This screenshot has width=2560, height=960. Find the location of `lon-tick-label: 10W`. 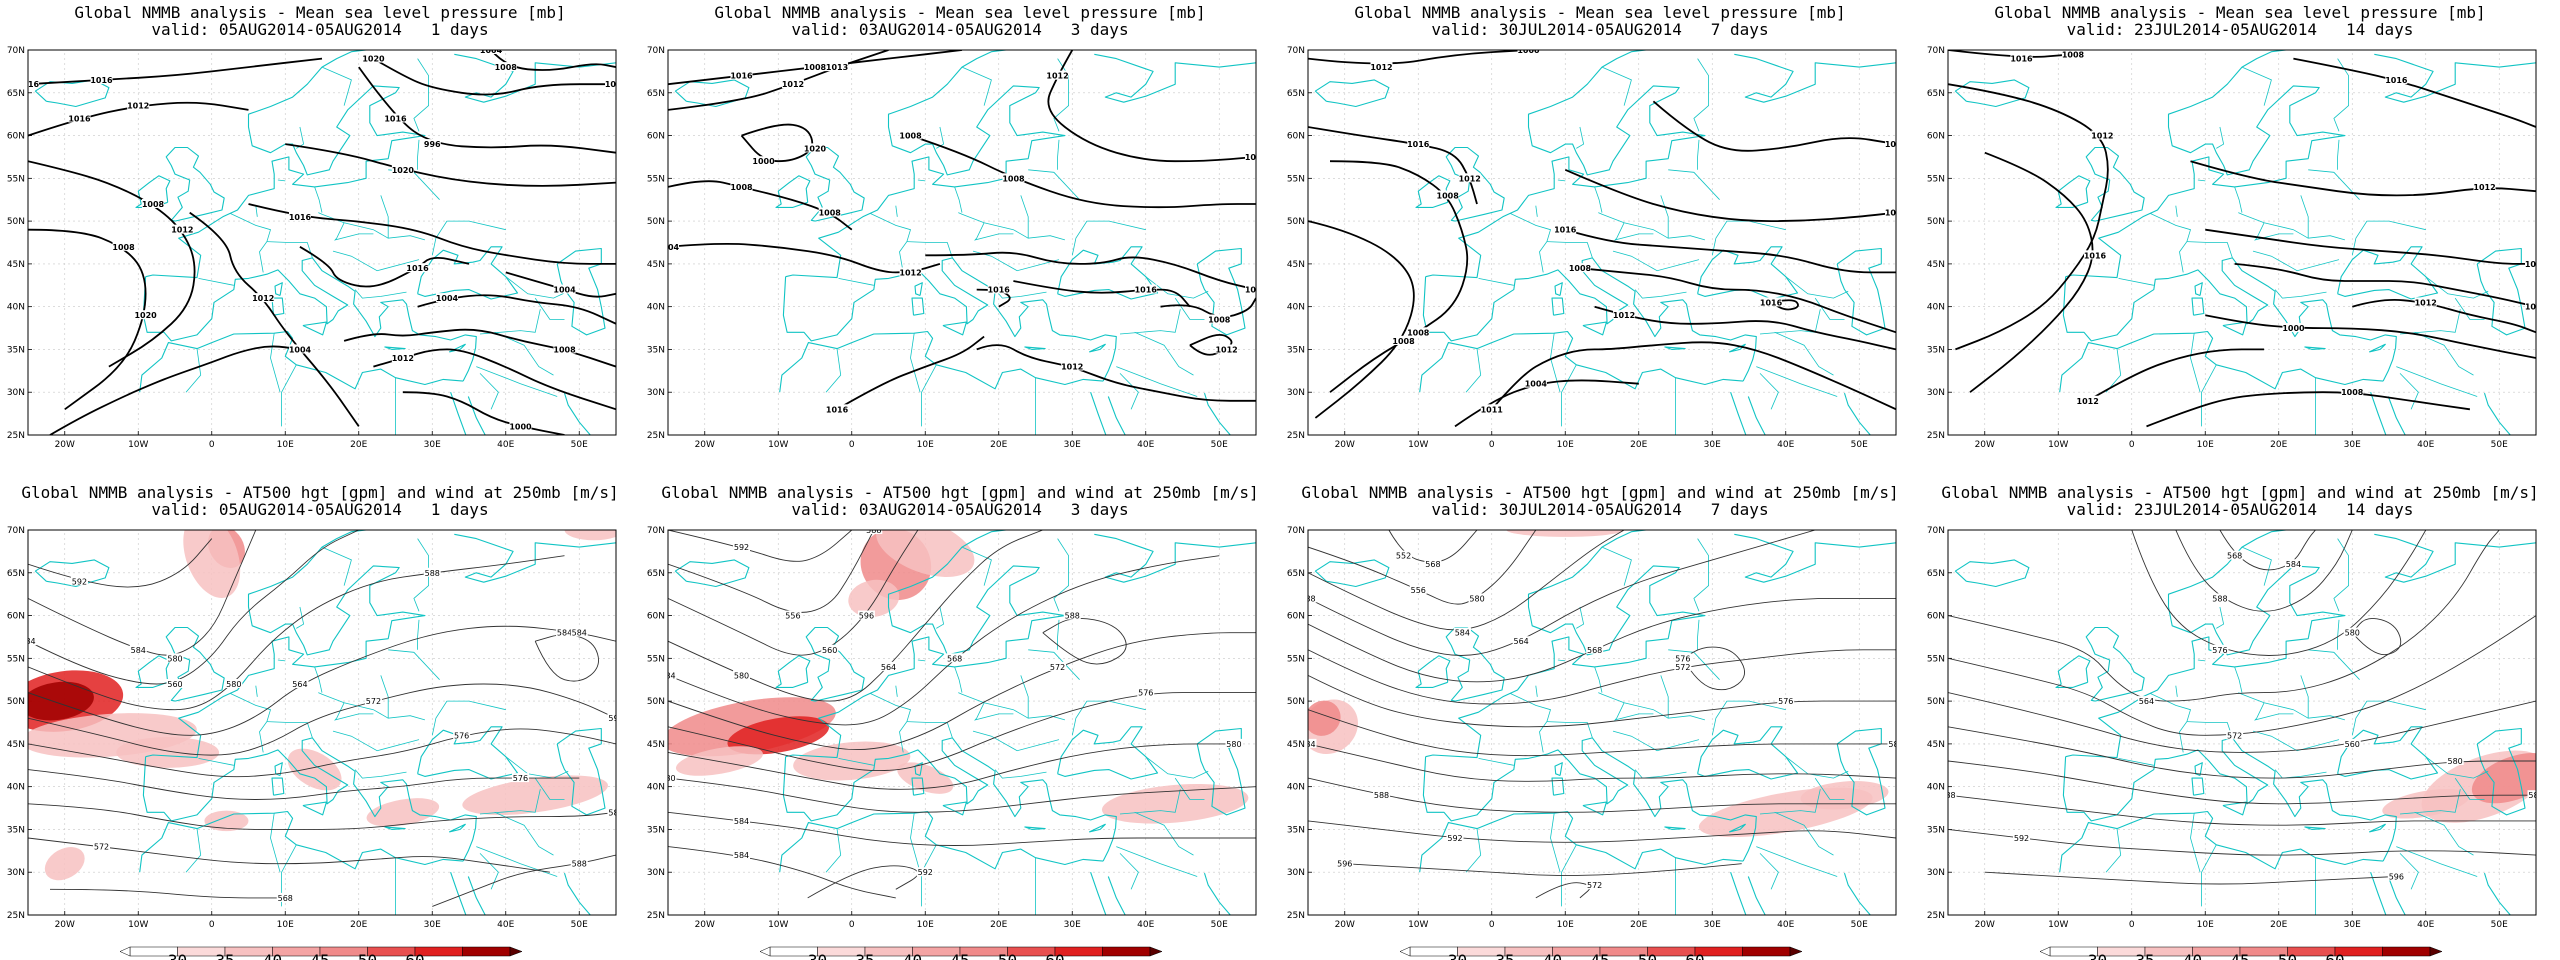

lon-tick-label: 10W is located at coordinates (2058, 445).